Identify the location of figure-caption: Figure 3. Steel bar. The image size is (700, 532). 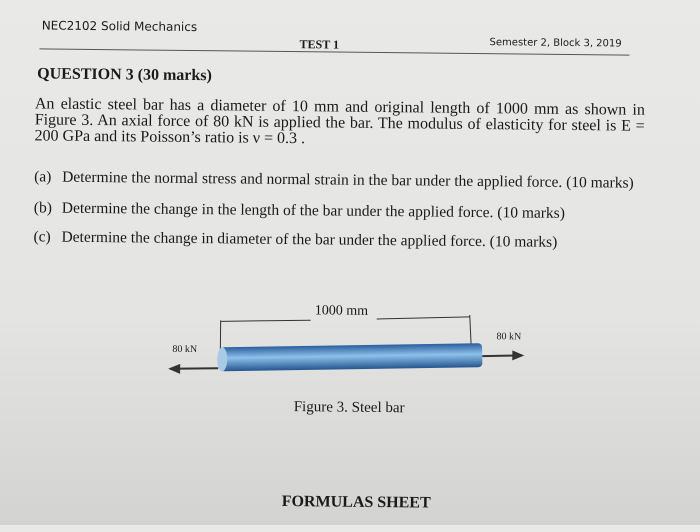
(349, 408).